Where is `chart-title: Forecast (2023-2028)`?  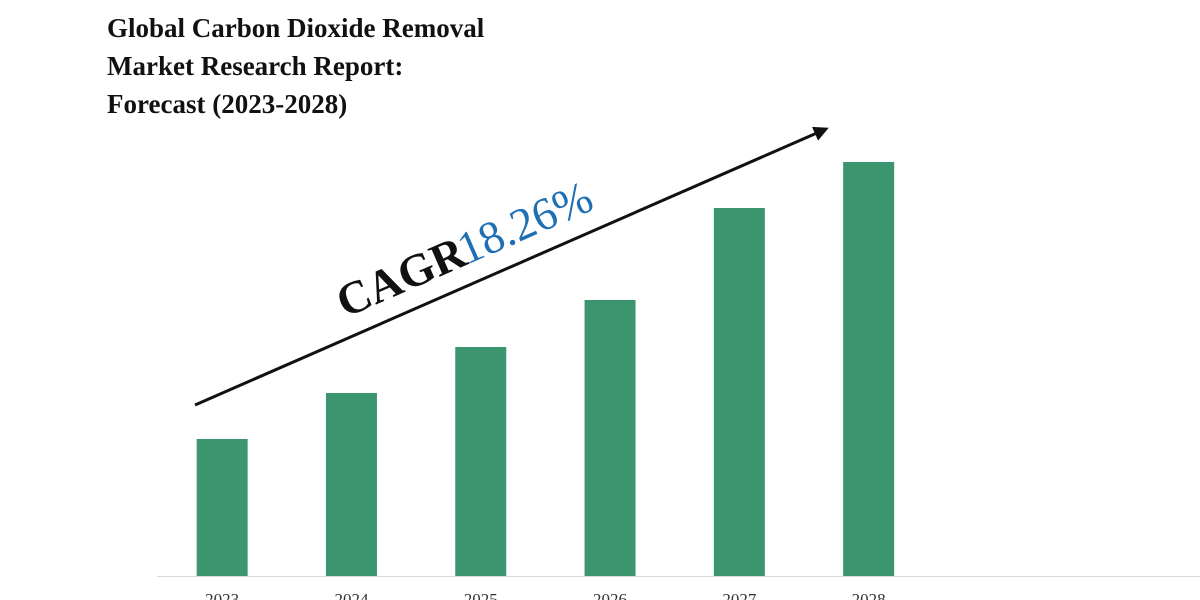 chart-title: Forecast (2023-2028) is located at coordinates (227, 104).